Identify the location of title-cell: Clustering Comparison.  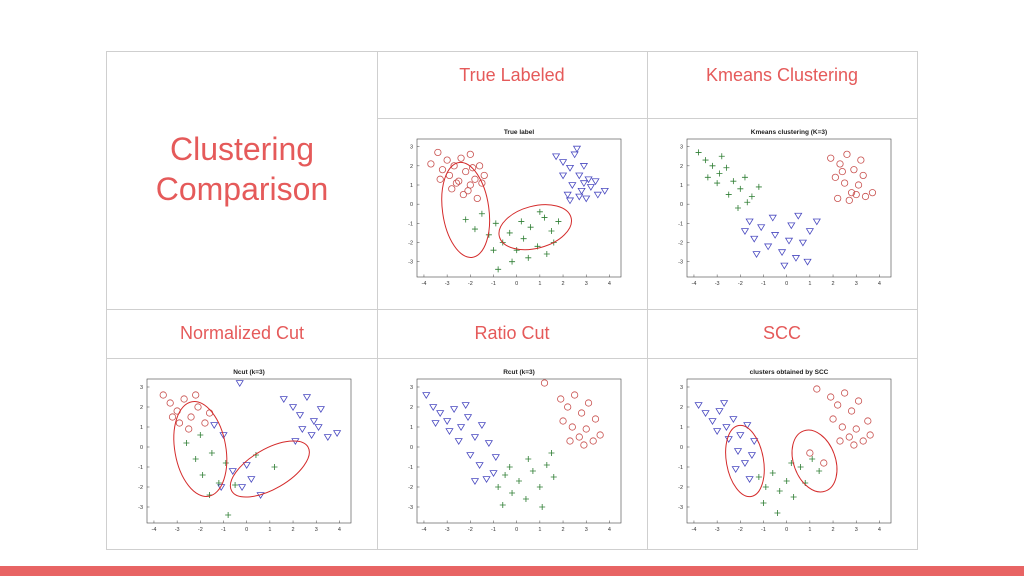
(242, 180).